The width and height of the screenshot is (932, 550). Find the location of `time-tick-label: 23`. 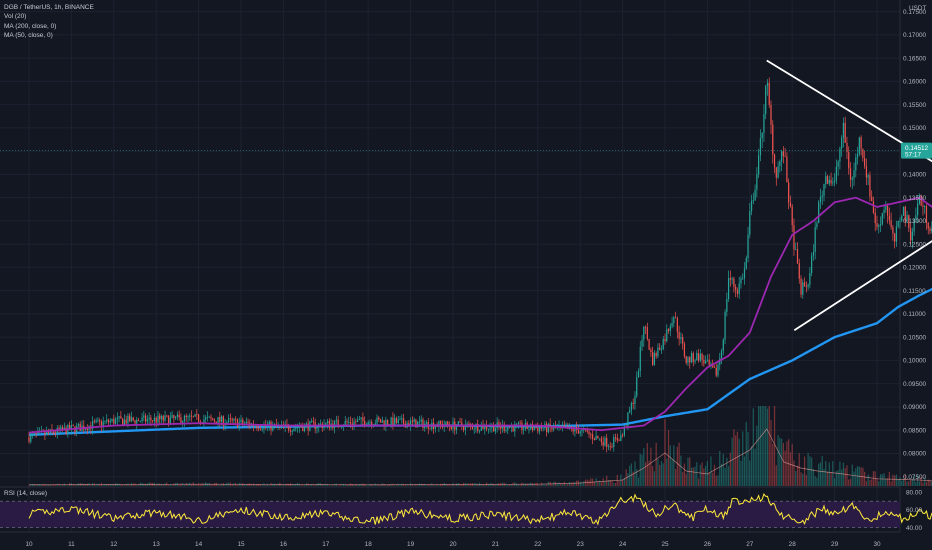

time-tick-label: 23 is located at coordinates (581, 544).